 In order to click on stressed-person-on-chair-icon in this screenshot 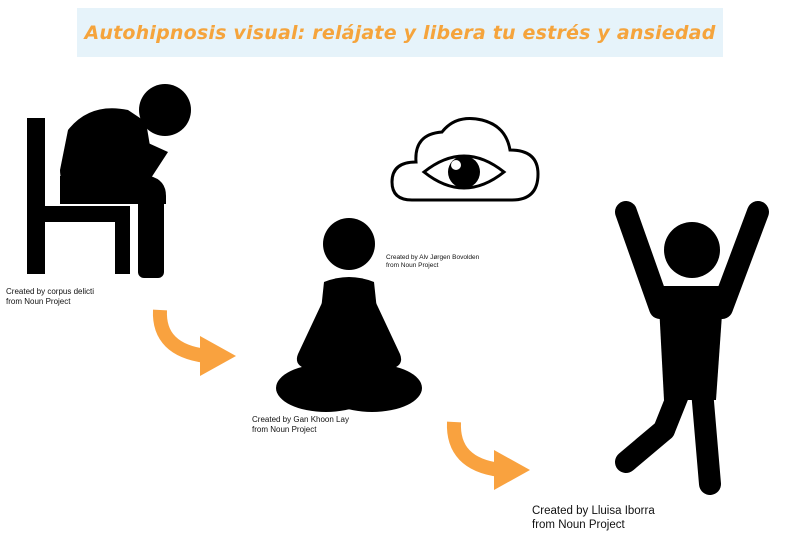, I will do `click(109, 181)`.